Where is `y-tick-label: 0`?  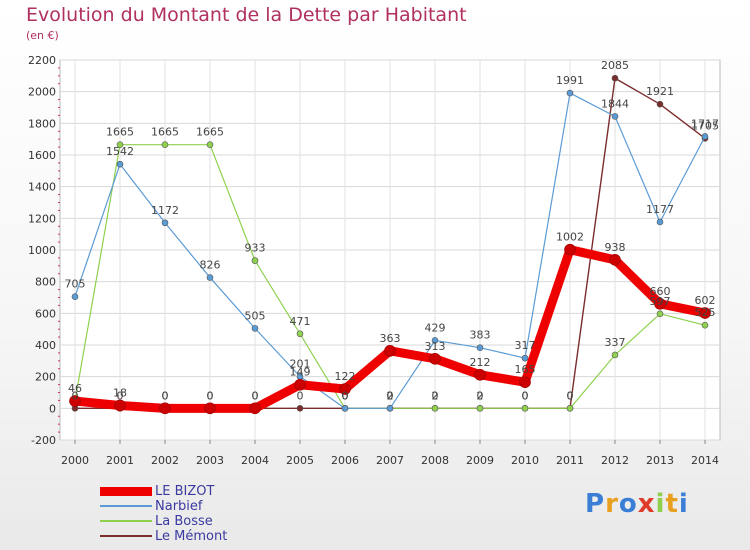 y-tick-label: 0 is located at coordinates (52, 408).